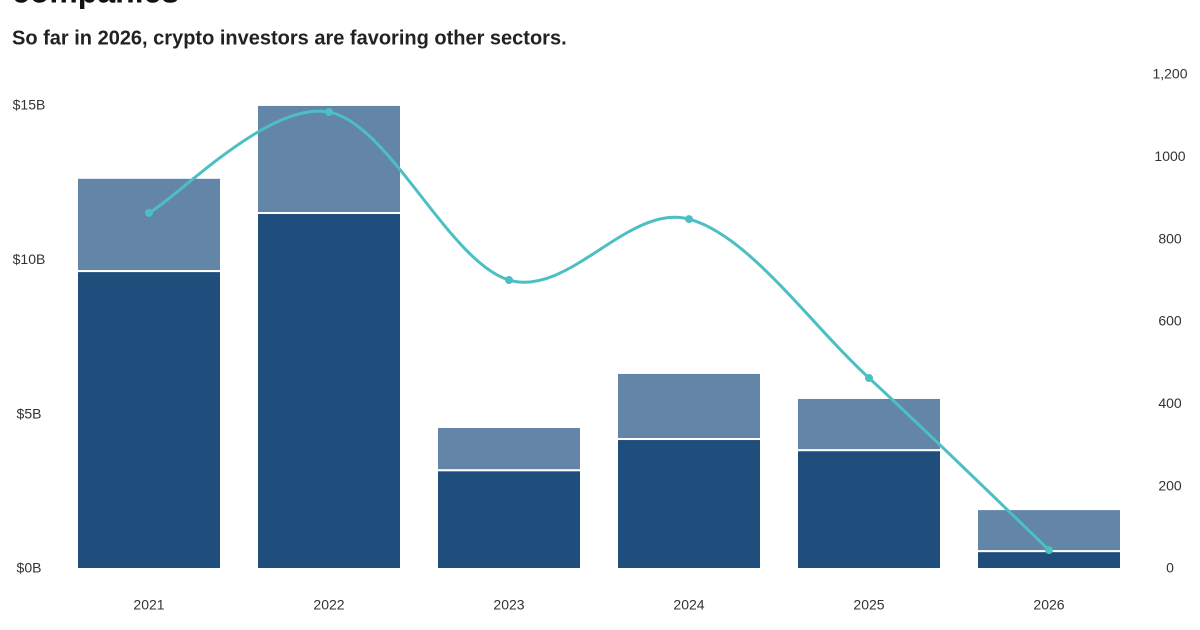 The width and height of the screenshot is (1200, 630). What do you see at coordinates (29, 259) in the screenshot?
I see `y-tick-label: $10B` at bounding box center [29, 259].